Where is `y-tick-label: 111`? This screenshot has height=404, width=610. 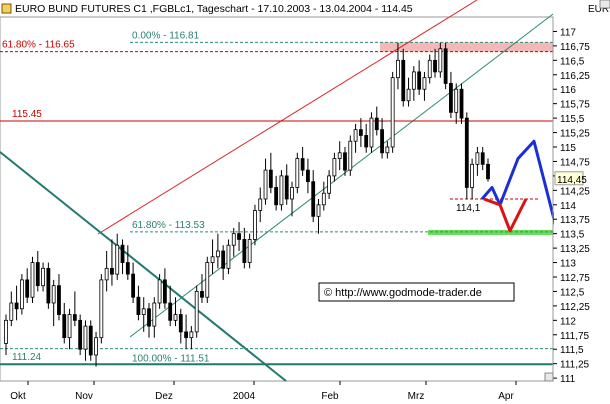
y-tick-label: 111 is located at coordinates (568, 379).